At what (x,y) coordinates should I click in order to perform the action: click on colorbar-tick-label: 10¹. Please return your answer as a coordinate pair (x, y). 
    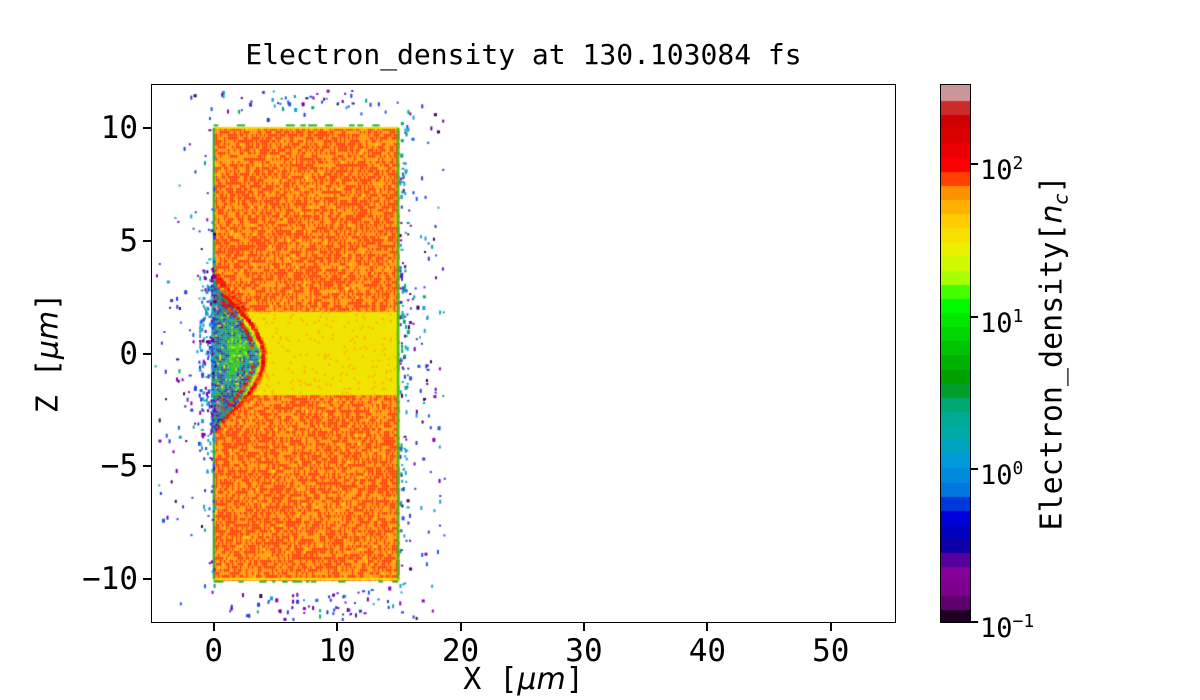
    Looking at the image, I should click on (1002, 322).